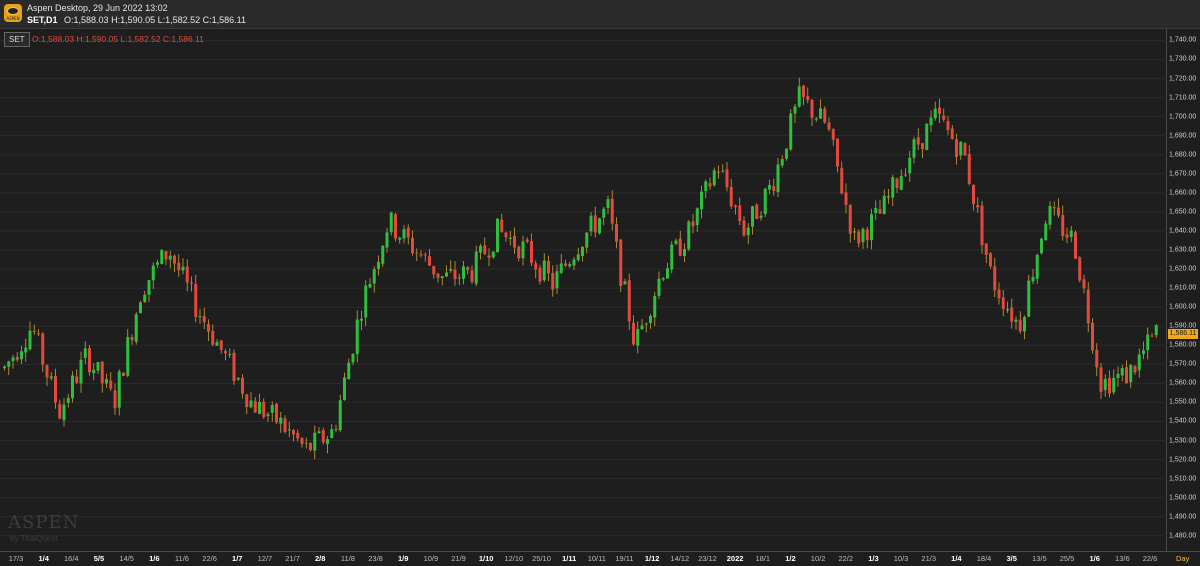 Image resolution: width=1200 pixels, height=566 pixels. Describe the element at coordinates (624, 558) in the screenshot. I see `time-tick-label: 19/11` at that location.